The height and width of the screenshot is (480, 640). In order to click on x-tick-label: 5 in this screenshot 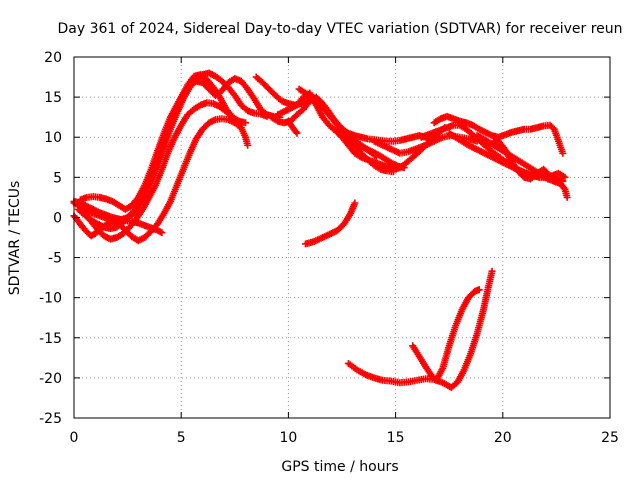, I will do `click(181, 438)`.